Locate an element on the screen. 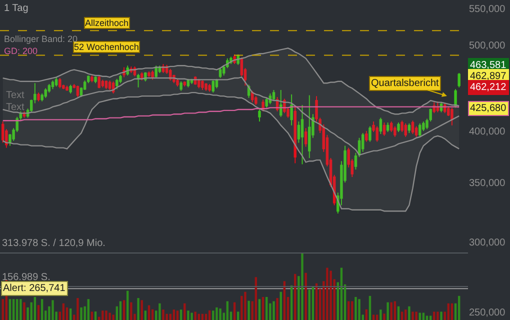 The image size is (510, 320). ref-line-label: 52 Wochenhoch is located at coordinates (106, 47).